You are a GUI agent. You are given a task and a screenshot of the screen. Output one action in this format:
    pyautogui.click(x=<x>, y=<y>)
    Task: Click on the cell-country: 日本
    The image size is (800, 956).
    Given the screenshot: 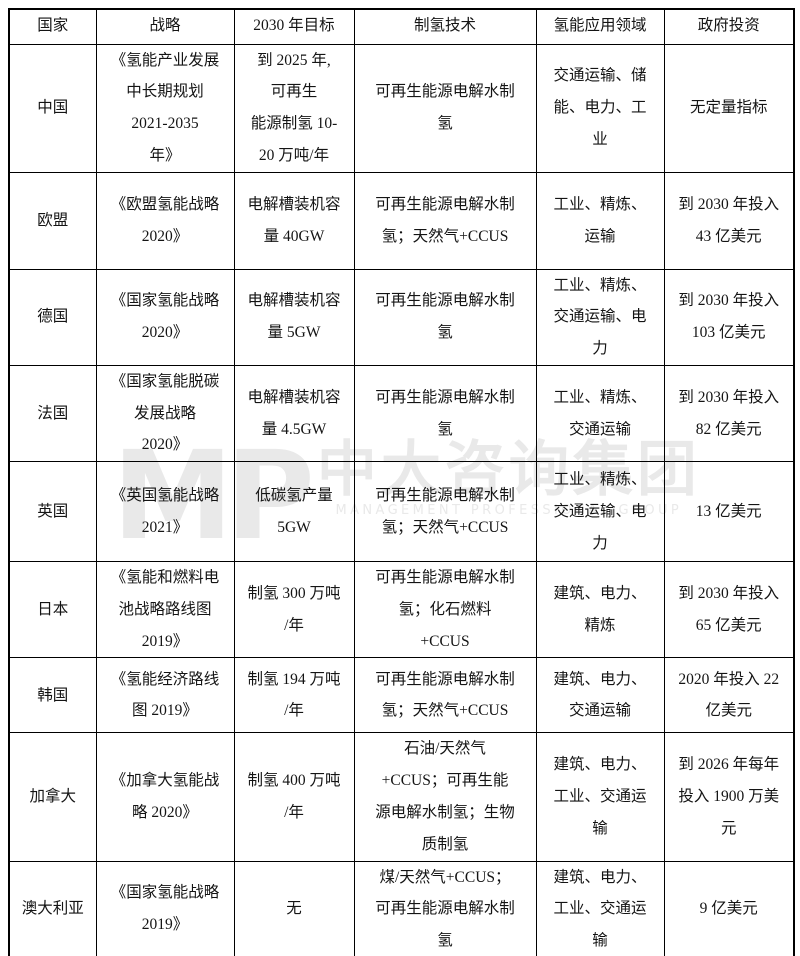 What is the action you would take?
    pyautogui.click(x=52, y=610)
    